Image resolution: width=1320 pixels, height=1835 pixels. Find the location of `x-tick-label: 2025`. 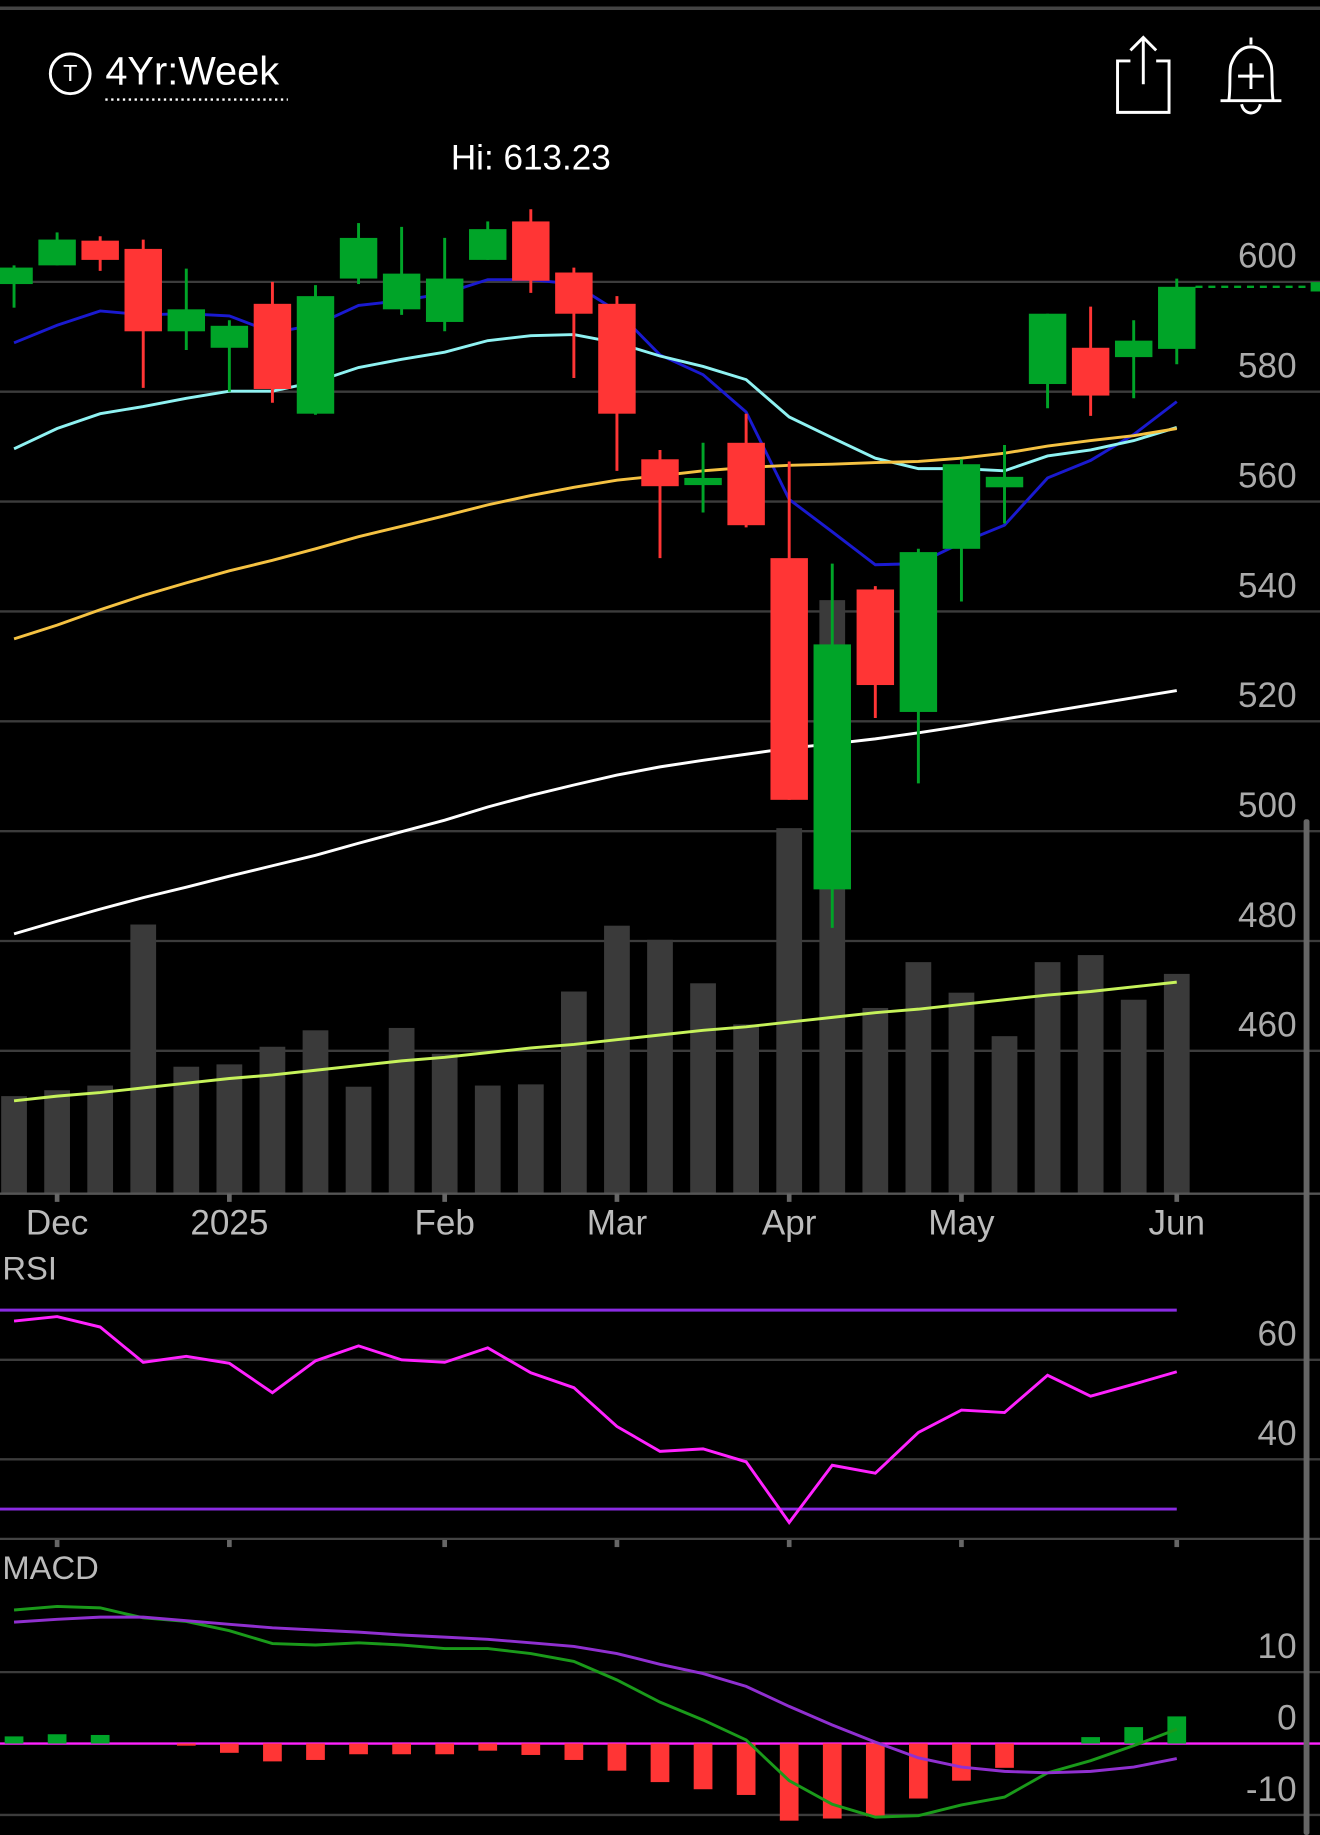

x-tick-label: 2025 is located at coordinates (229, 1223).